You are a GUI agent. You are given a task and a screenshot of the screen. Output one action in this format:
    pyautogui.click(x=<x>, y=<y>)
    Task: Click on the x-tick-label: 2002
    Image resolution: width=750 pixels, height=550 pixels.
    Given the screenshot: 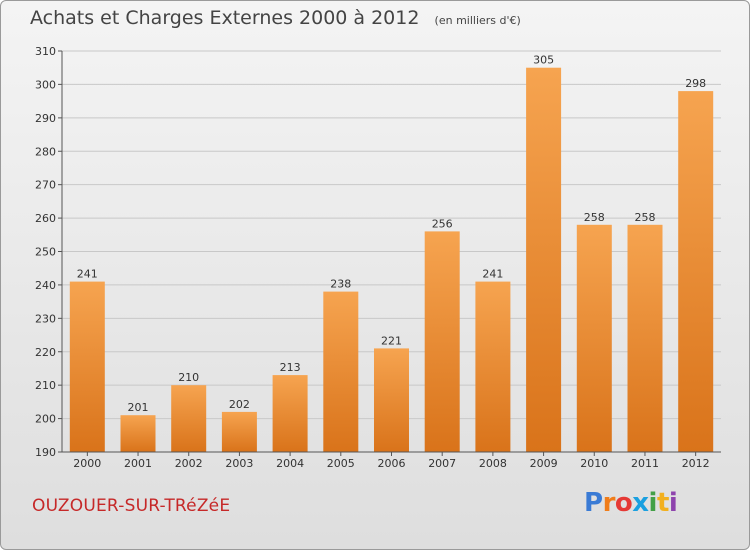 What is the action you would take?
    pyautogui.click(x=189, y=463)
    